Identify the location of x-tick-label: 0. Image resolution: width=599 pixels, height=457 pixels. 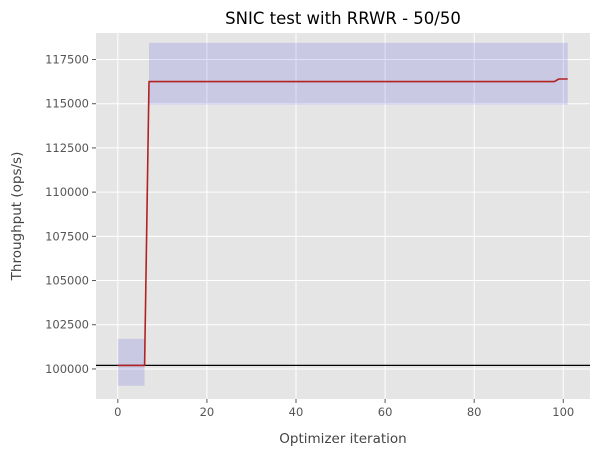
(117, 412).